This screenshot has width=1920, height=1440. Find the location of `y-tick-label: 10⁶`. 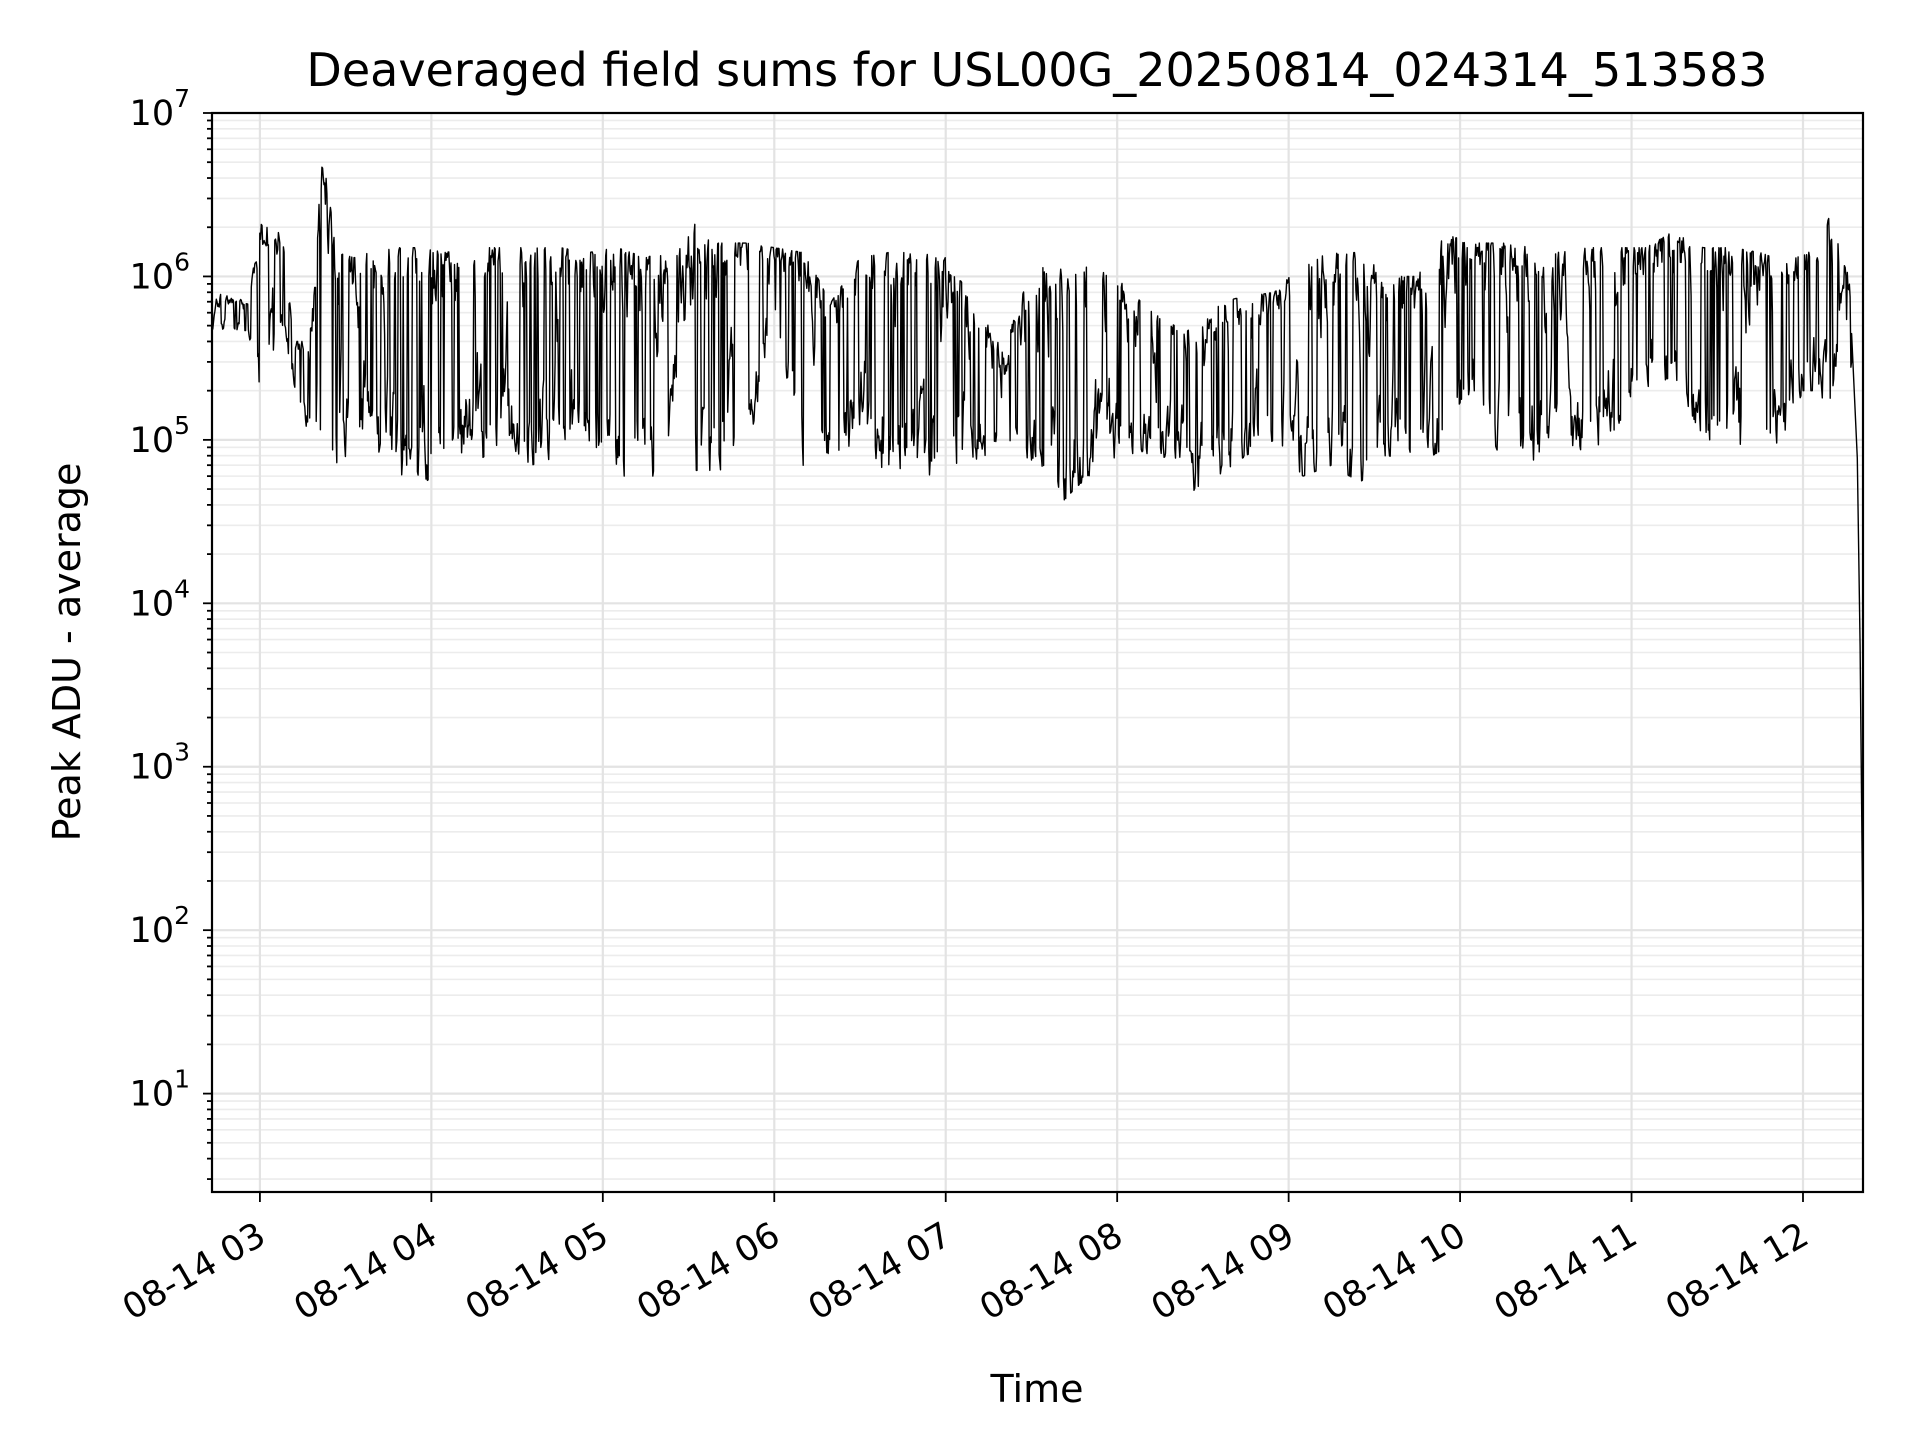

y-tick-label: 10⁶ is located at coordinates (160, 272).